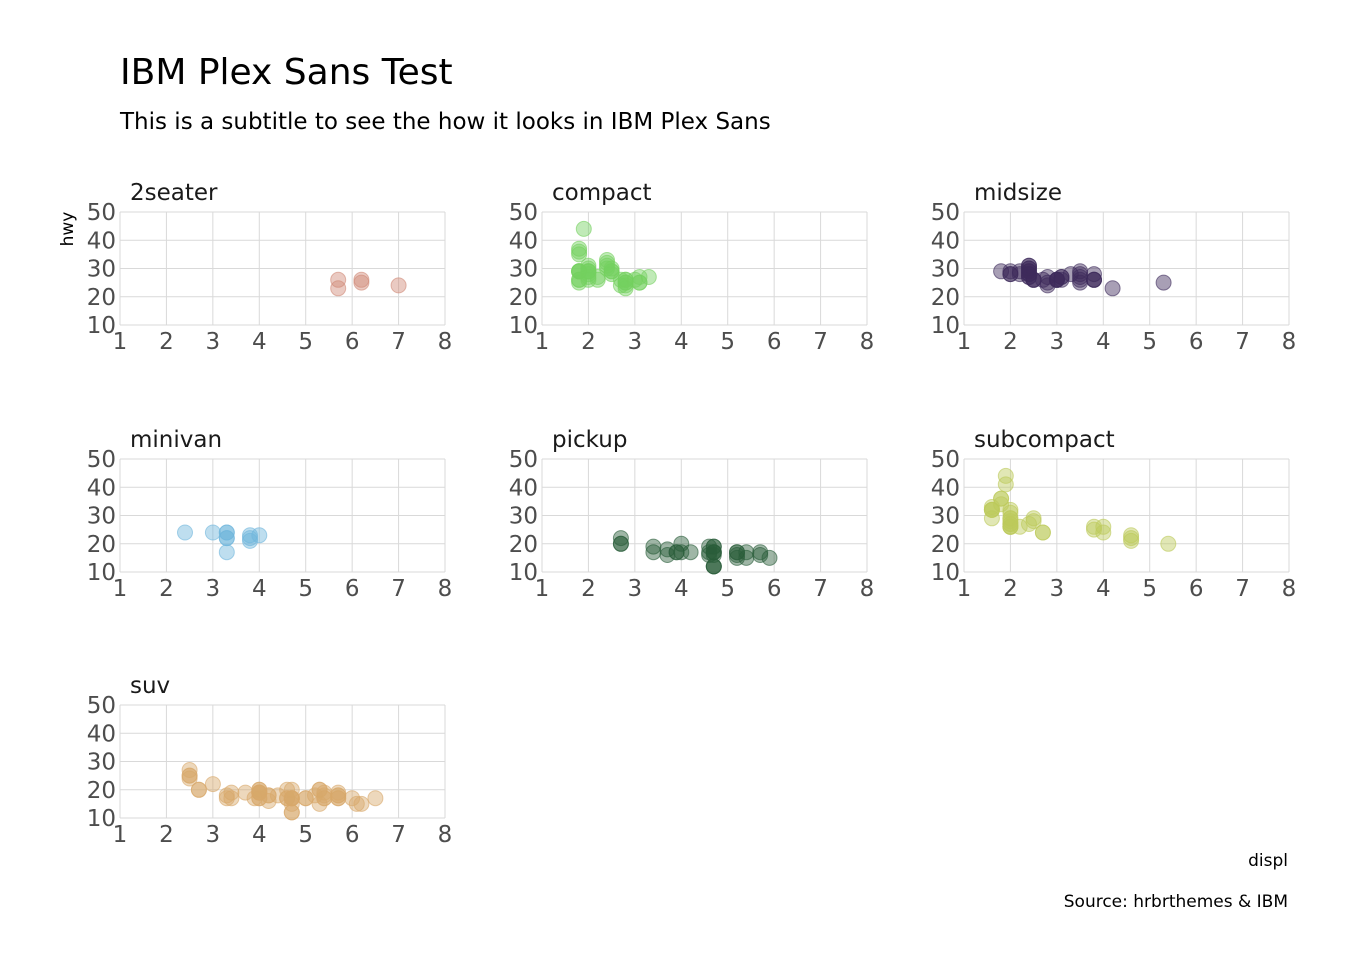  Describe the element at coordinates (601, 193) in the screenshot. I see `panel-title: compact` at that location.